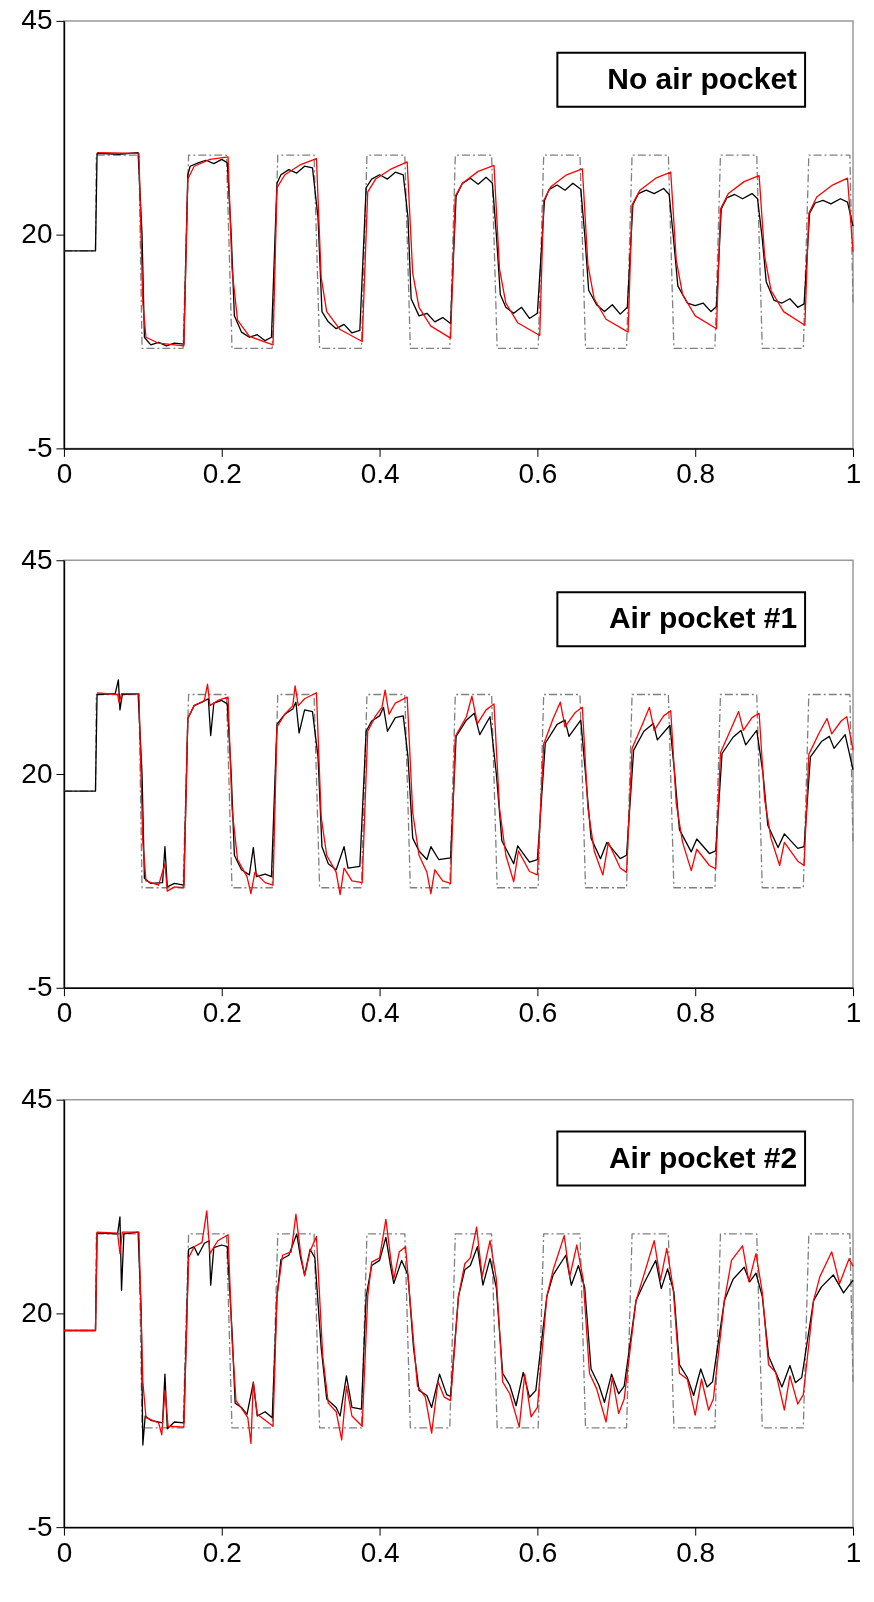 The image size is (874, 1602). Describe the element at coordinates (703, 618) in the screenshot. I see `annotation: Air pocket #1` at that location.